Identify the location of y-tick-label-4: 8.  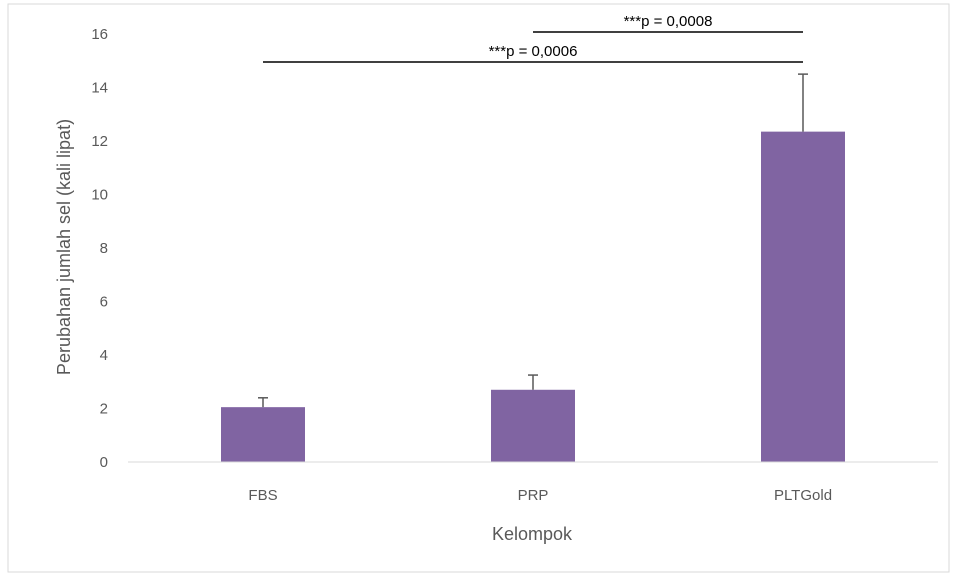
(104, 248).